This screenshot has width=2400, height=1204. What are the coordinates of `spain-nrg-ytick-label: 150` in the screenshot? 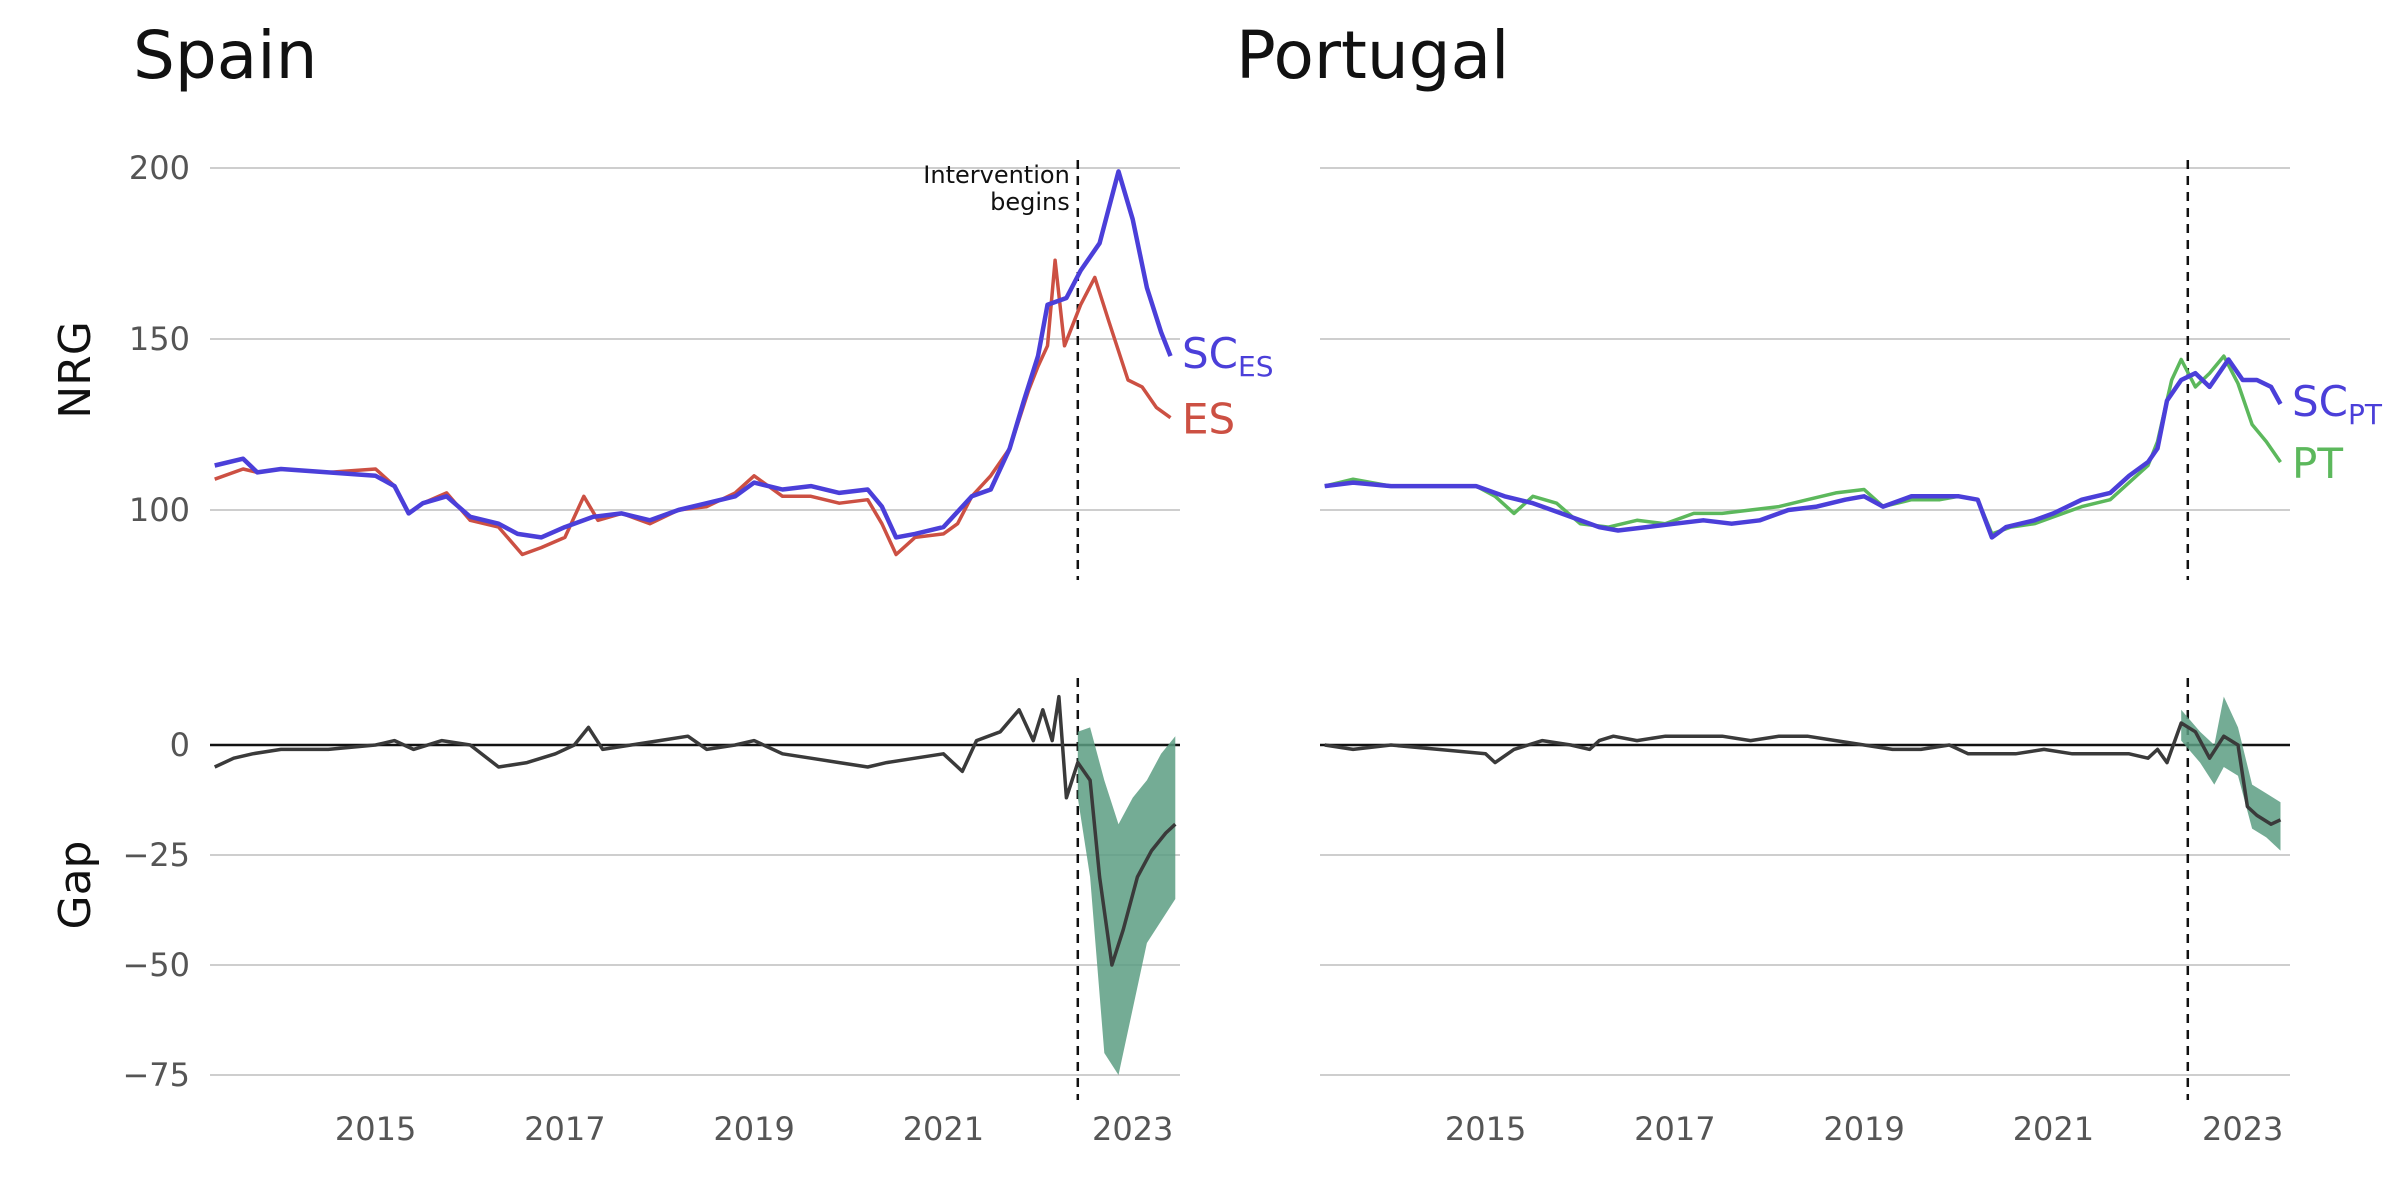 It's located at (159, 339).